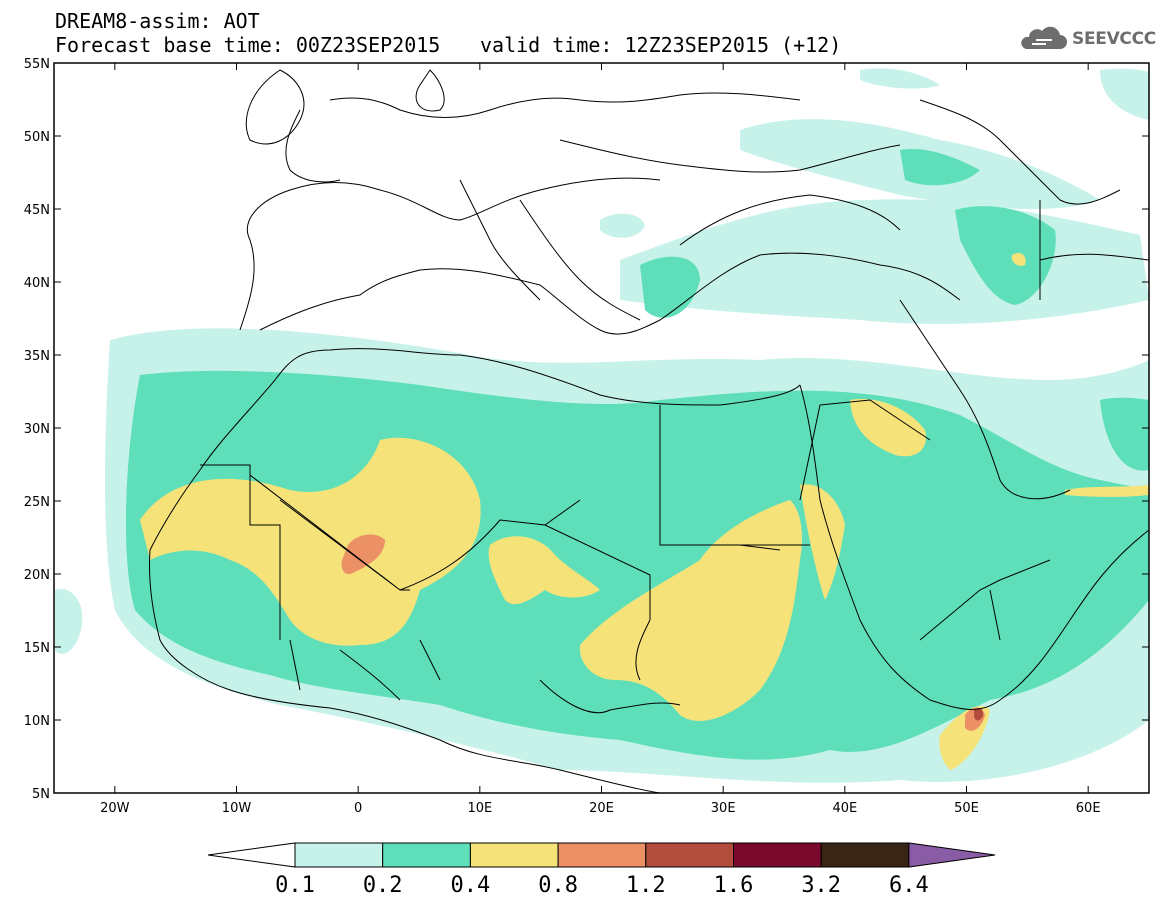 Image resolution: width=1165 pixels, height=905 pixels. Describe the element at coordinates (601, 808) in the screenshot. I see `lon-tick-label: 20E` at that location.